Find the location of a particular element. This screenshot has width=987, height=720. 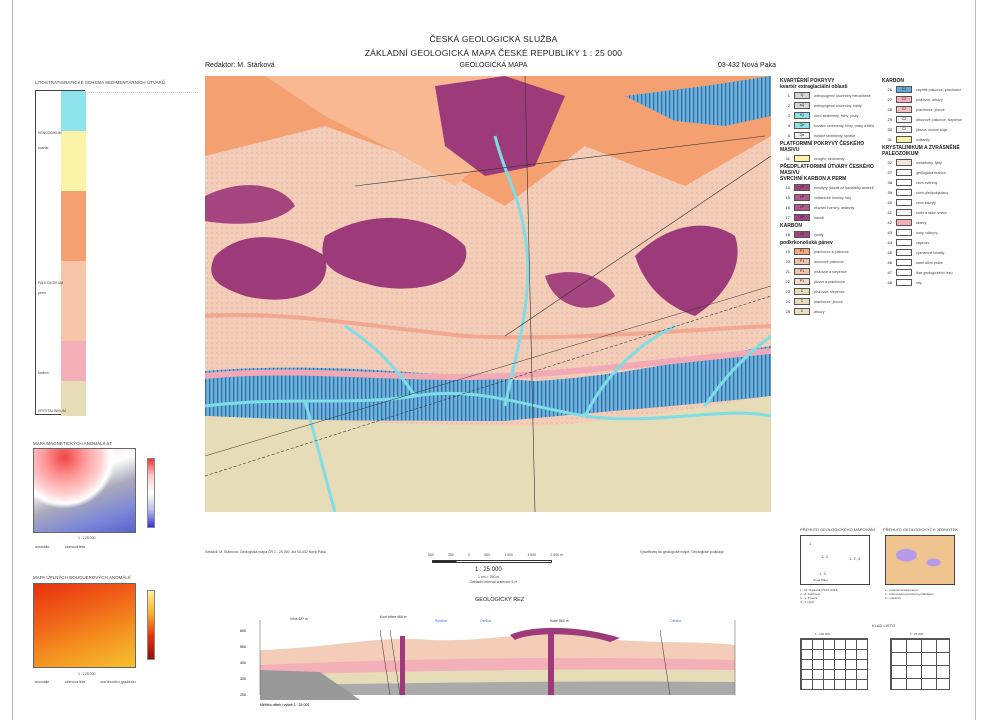

legend-item: 45 významné lokality is located at coordinates (929, 252).